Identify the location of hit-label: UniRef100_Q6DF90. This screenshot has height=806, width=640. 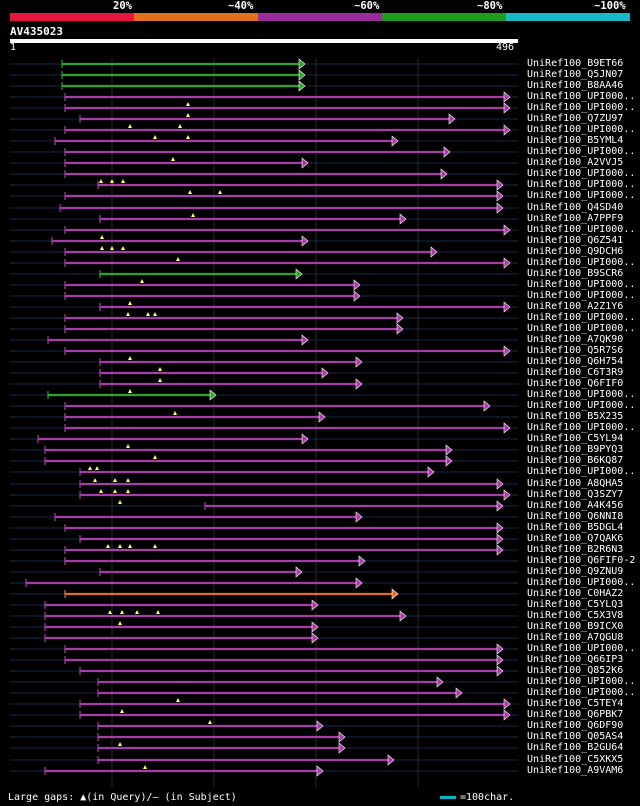
(575, 725).